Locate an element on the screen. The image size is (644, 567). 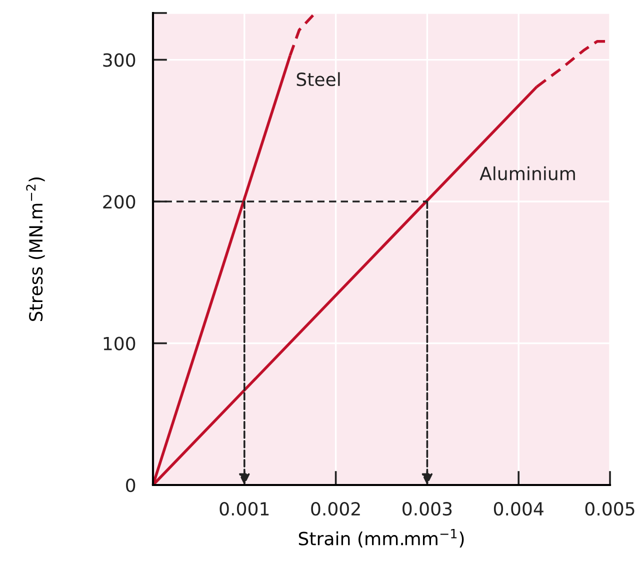
x-axis-title: Strain (mm.mm$^{−1}$) is located at coordinates (381, 538).